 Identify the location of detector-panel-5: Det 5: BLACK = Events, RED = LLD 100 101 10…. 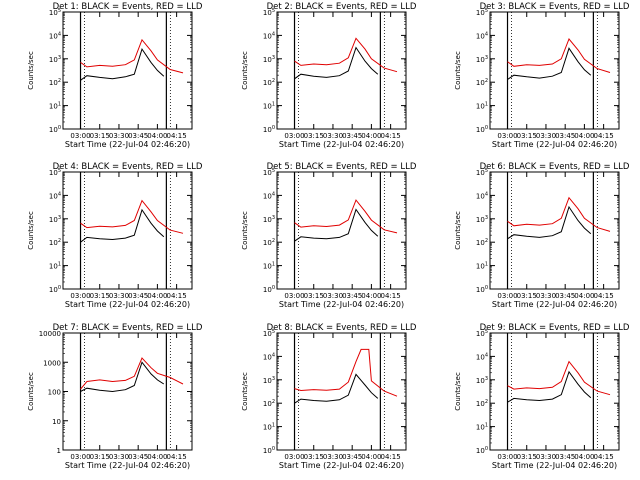
(329, 235).